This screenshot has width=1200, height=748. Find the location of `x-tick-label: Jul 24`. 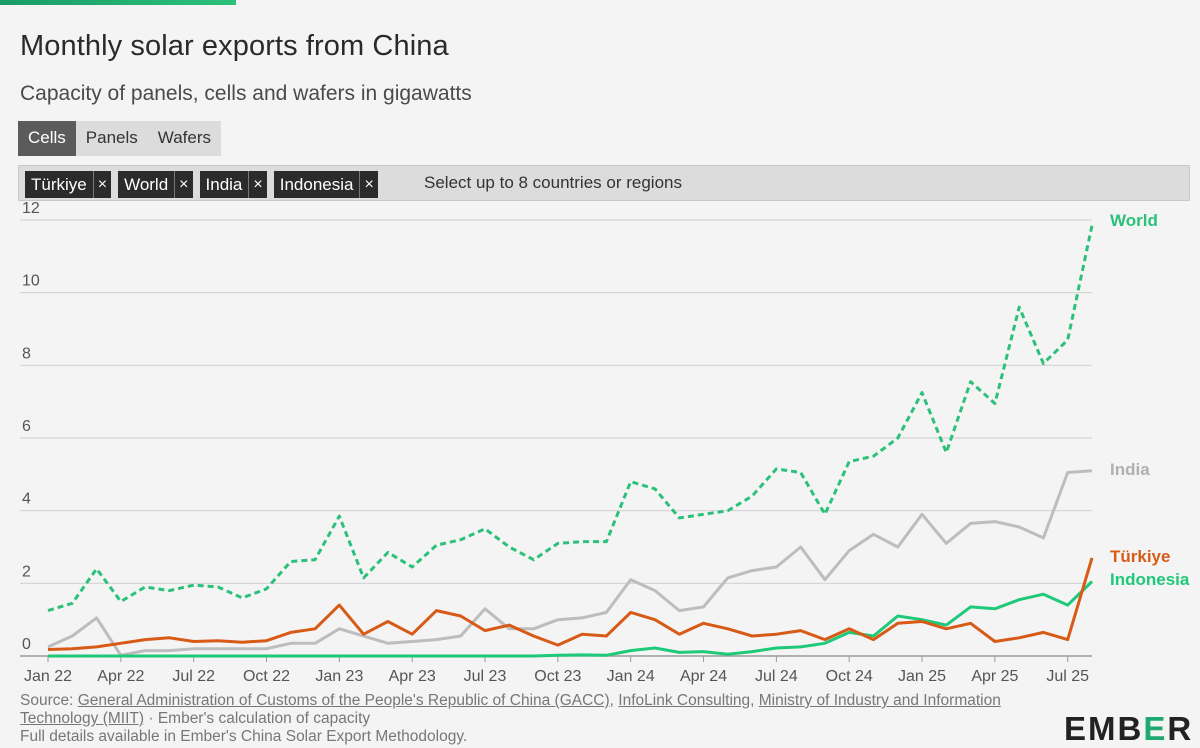

x-tick-label: Jul 24 is located at coordinates (776, 676).